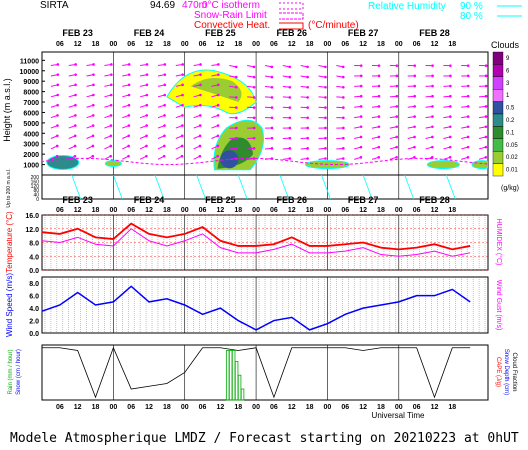 This screenshot has width=528, height=450. What do you see at coordinates (512, 146) in the screenshot?
I see `colorbar-level-label: 0.05` at bounding box center [512, 146].